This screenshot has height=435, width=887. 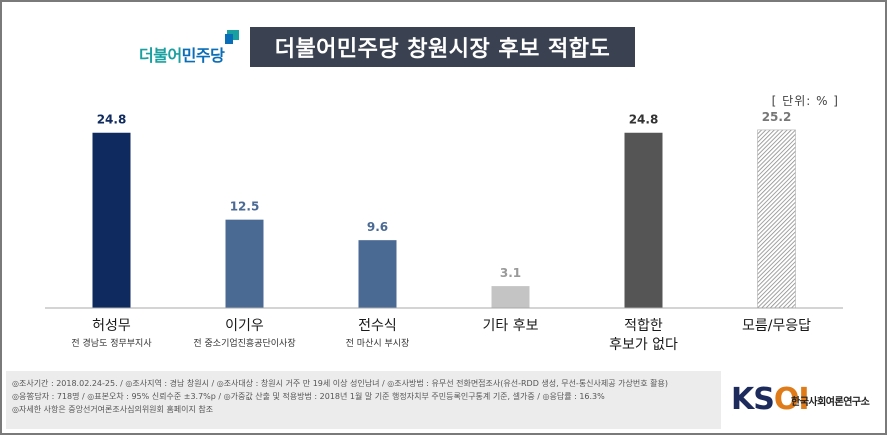 I want to click on chart-title: 더불어민주당 창원시장 후보 적합도, so click(x=442, y=47).